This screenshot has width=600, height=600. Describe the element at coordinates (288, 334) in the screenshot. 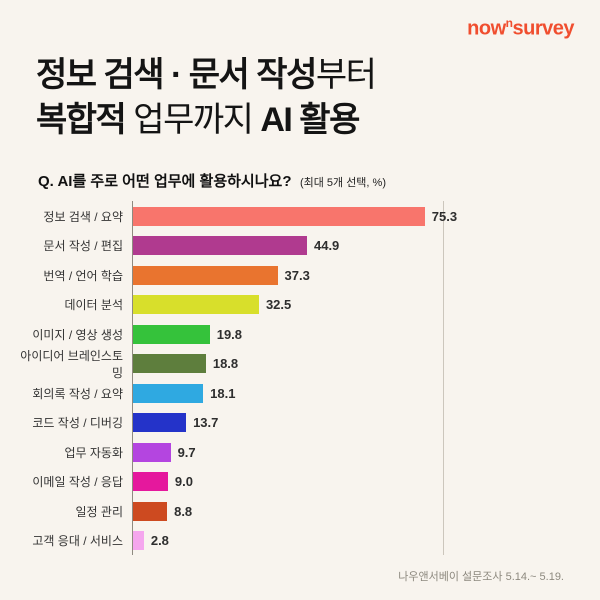

I see `plot-area: 19.8` at that location.